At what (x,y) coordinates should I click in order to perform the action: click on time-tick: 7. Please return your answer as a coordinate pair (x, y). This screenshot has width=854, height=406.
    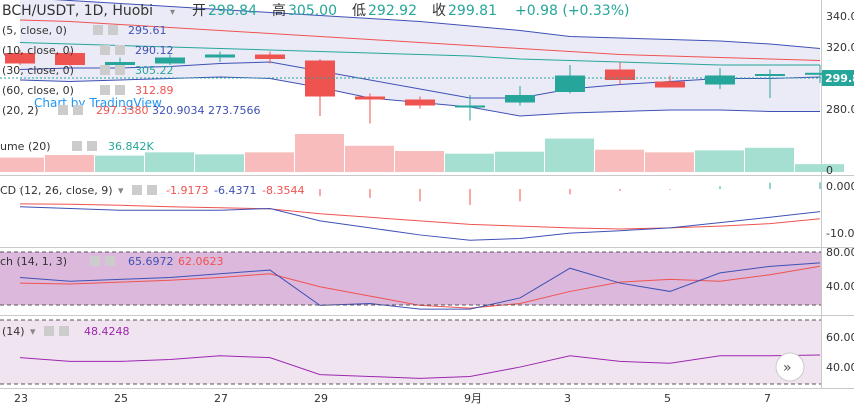
    Looking at the image, I should click on (767, 398).